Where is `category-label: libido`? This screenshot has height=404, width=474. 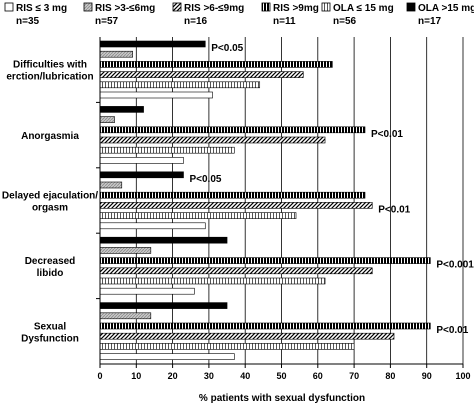
category-label: libido is located at coordinates (50, 273).